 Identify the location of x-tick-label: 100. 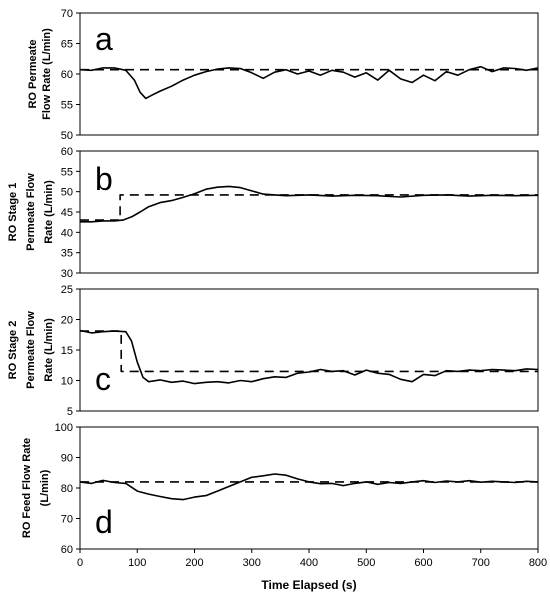
(137, 563).